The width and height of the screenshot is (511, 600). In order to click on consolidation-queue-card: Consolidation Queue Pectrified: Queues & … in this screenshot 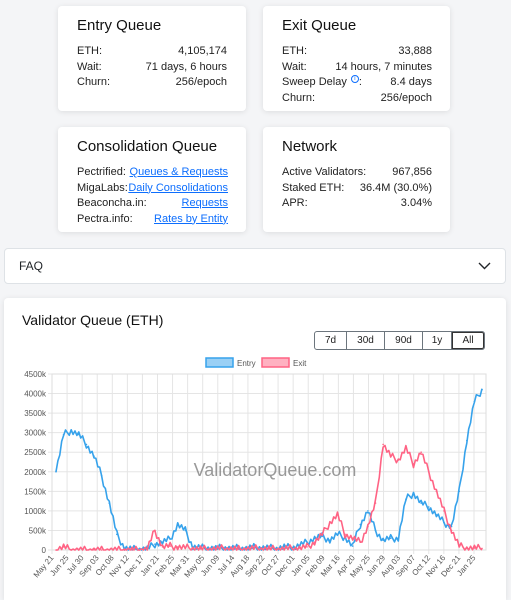, I will do `click(152, 179)`.